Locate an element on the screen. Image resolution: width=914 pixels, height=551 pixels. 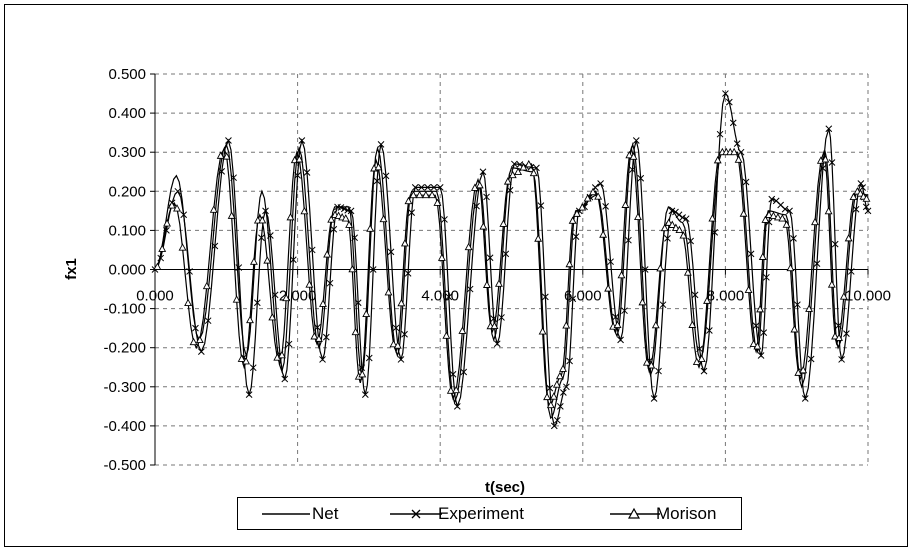
y-tick-label: -0.400 is located at coordinates (124, 426).